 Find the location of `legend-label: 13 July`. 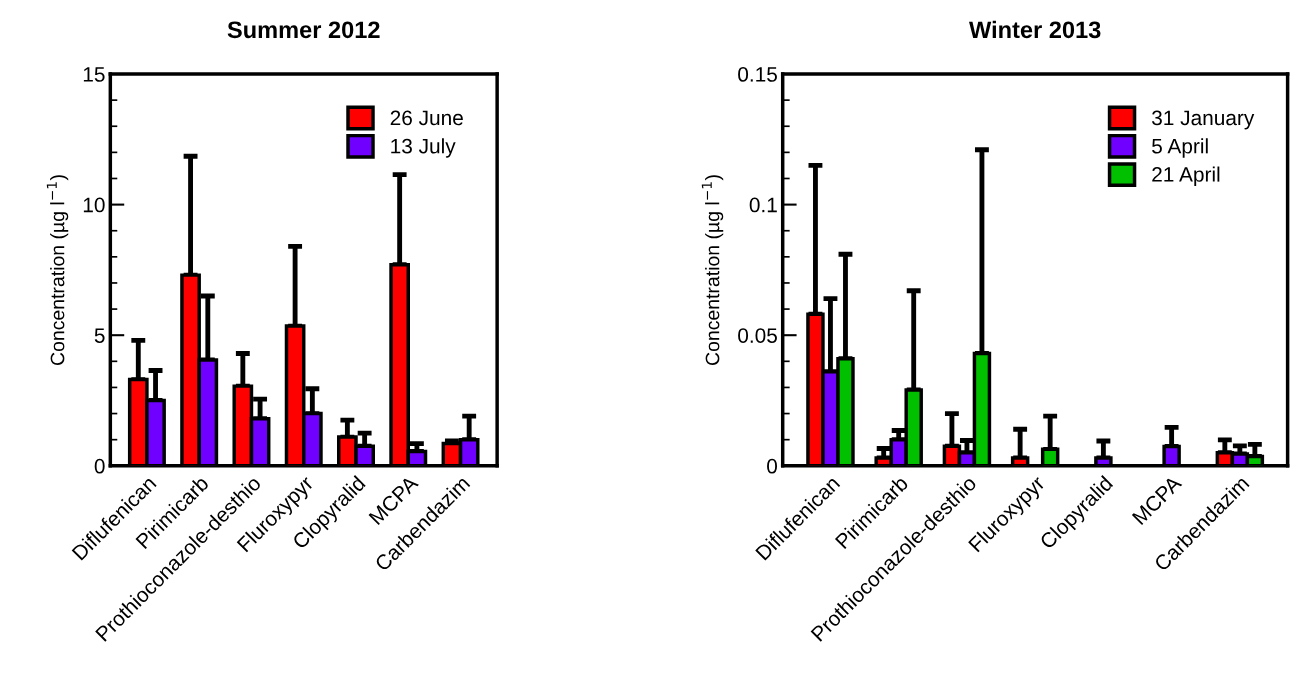

legend-label: 13 July is located at coordinates (423, 148).